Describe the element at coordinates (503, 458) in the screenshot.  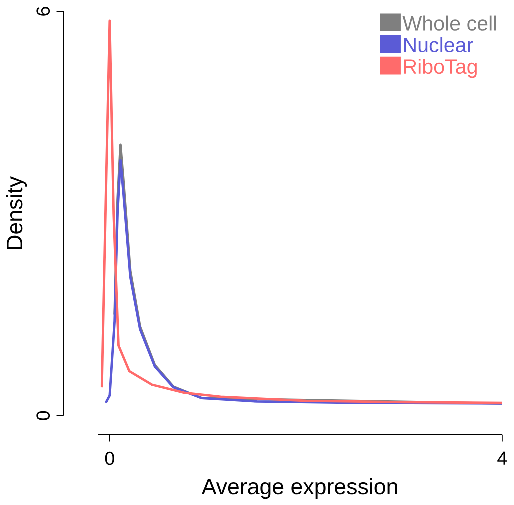
I see `x-tick-label: 4` at that location.